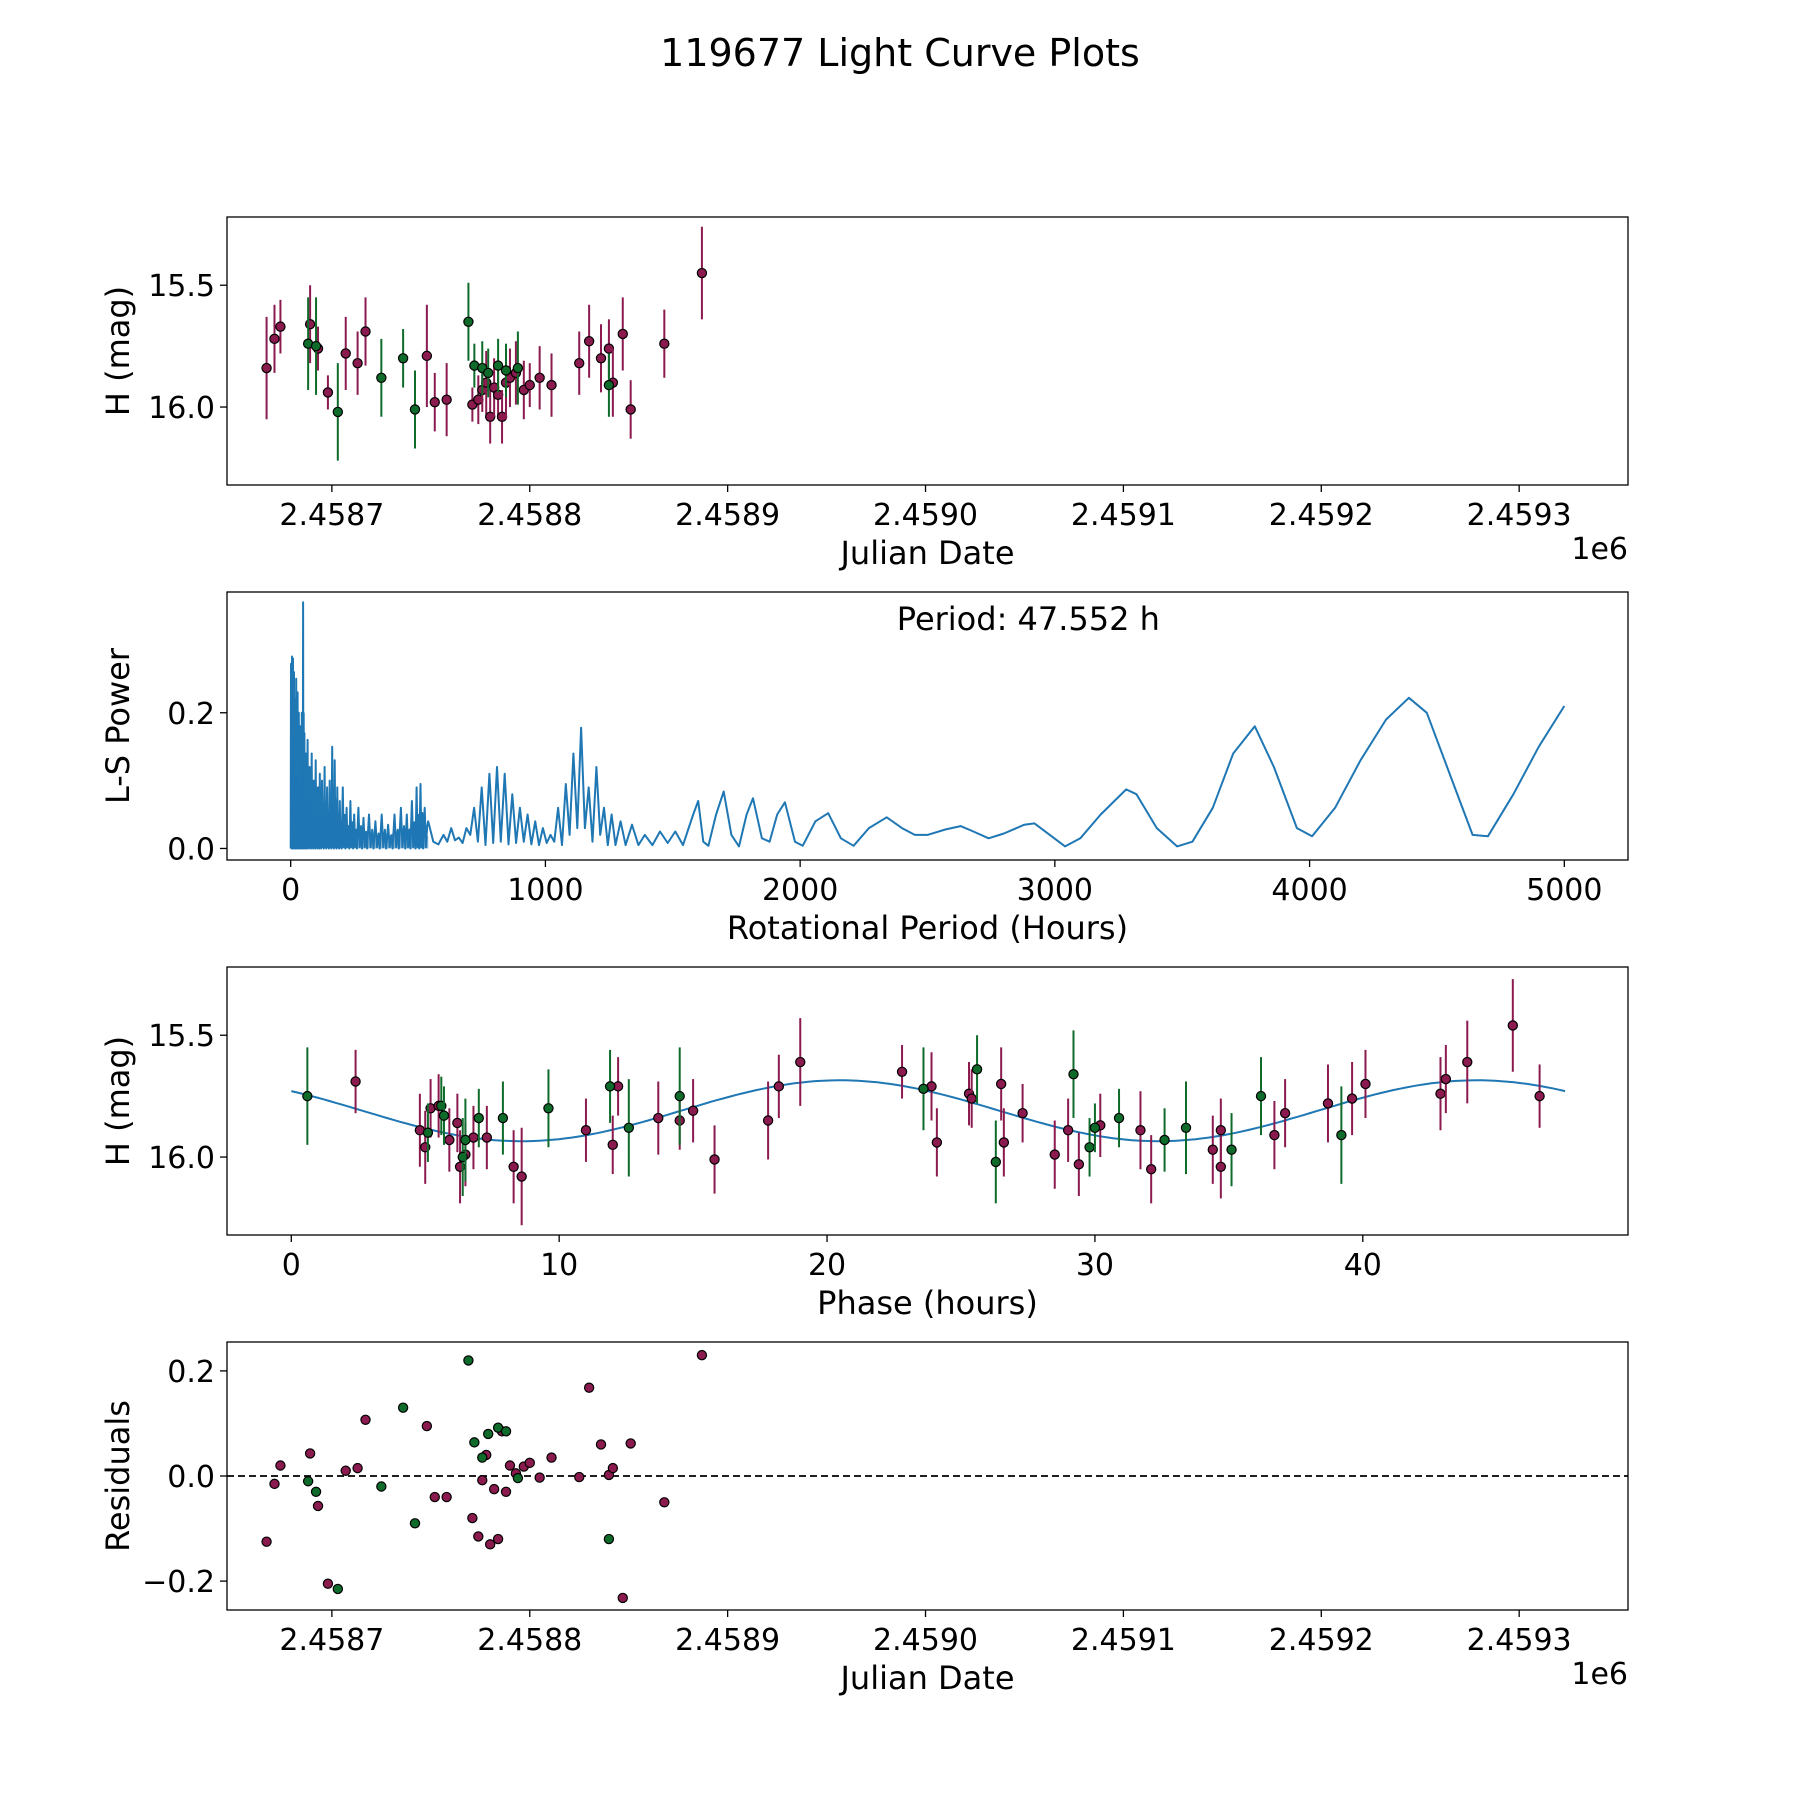 The image size is (1800, 1800). I want to click on series-band-b, so click(1051, 371).